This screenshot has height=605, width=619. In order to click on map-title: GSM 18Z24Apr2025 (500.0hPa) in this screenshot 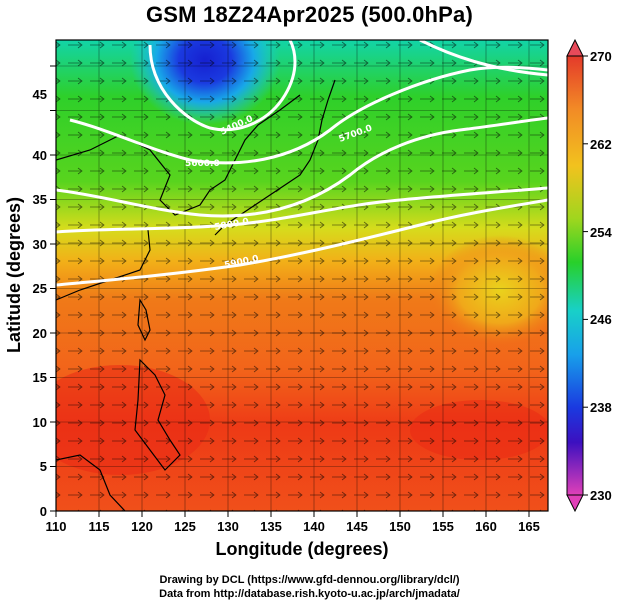, I will do `click(309, 14)`.